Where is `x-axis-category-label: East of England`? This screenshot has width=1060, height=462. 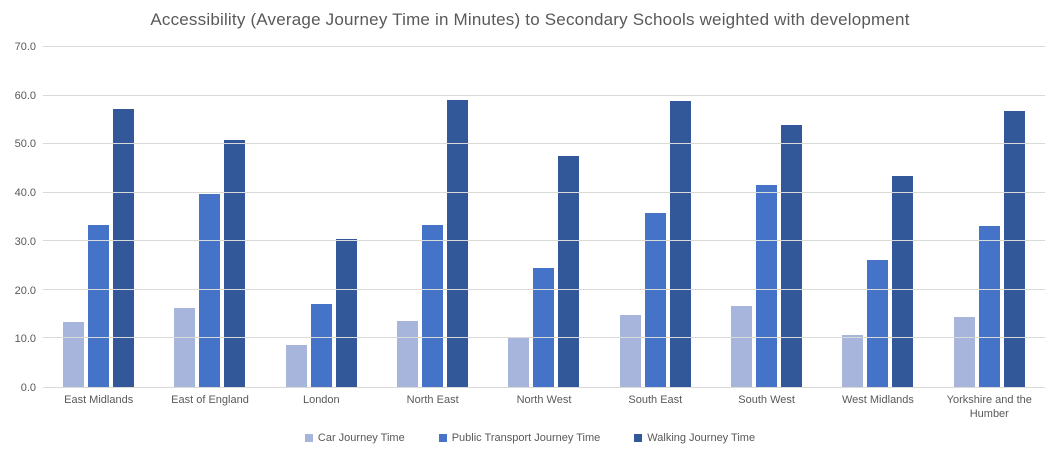 x-axis-category-label: East of England is located at coordinates (210, 400).